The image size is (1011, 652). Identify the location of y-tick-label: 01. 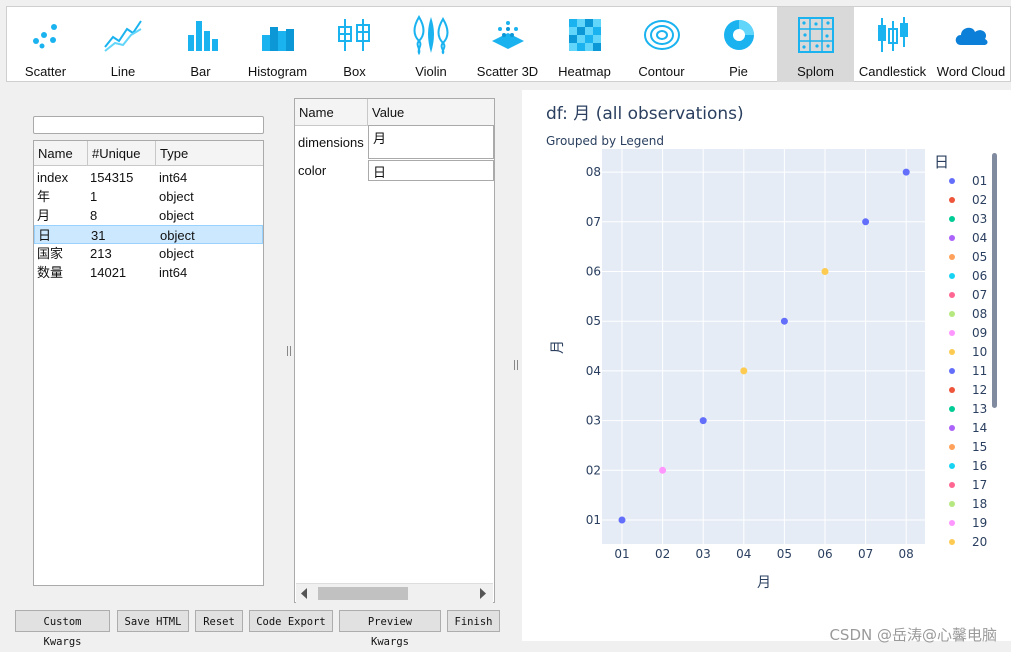
(593, 520).